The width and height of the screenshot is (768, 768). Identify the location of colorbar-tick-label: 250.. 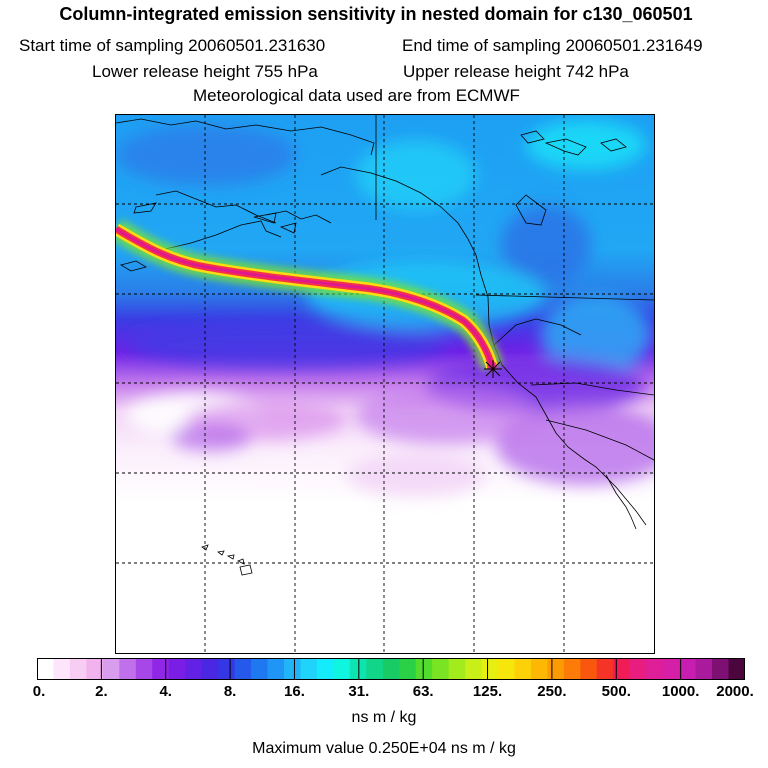
(552, 691).